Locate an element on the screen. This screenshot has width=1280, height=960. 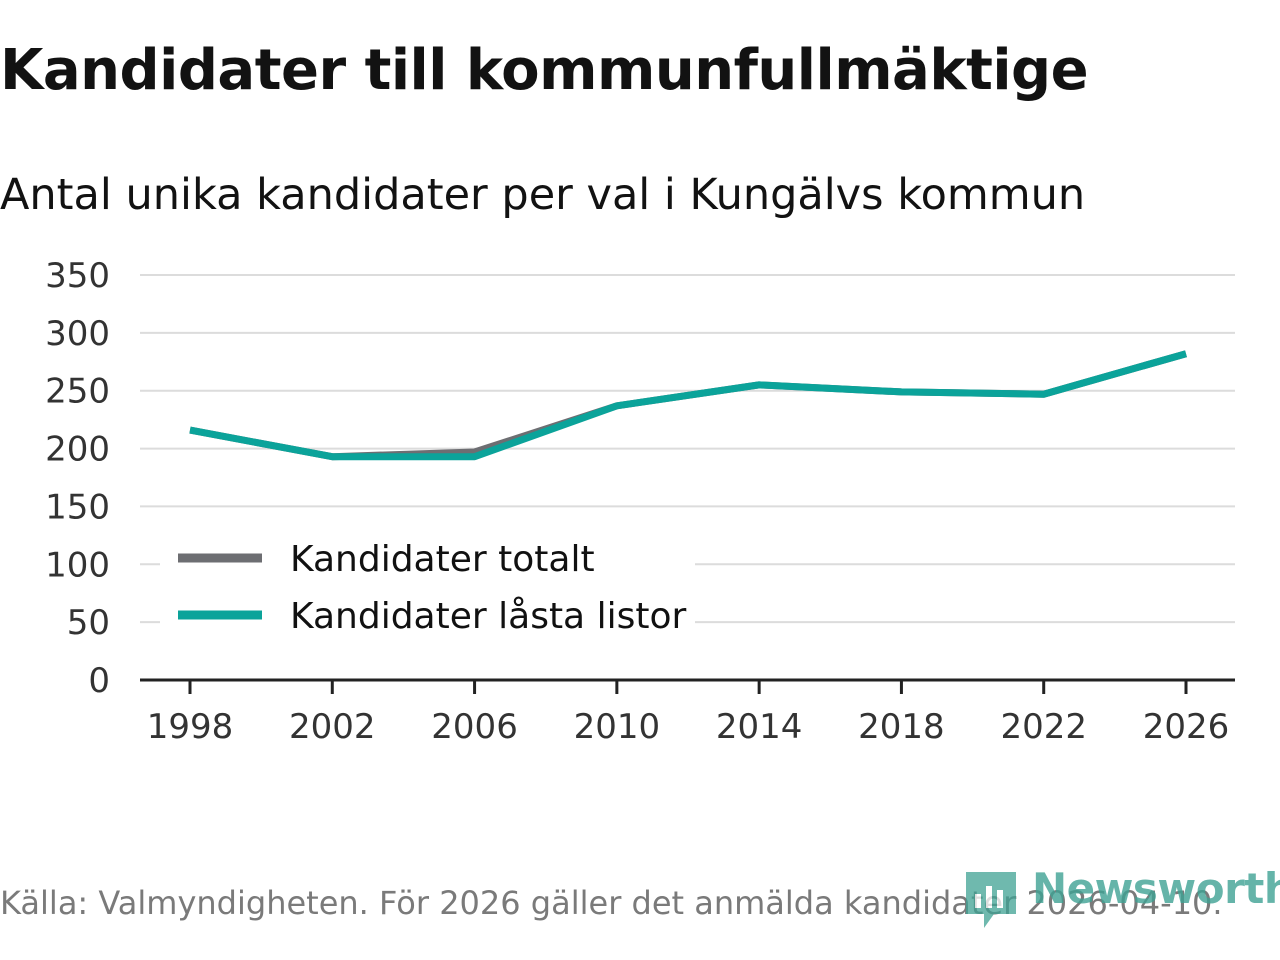
y-tick-label: 100 is located at coordinates (77, 565).